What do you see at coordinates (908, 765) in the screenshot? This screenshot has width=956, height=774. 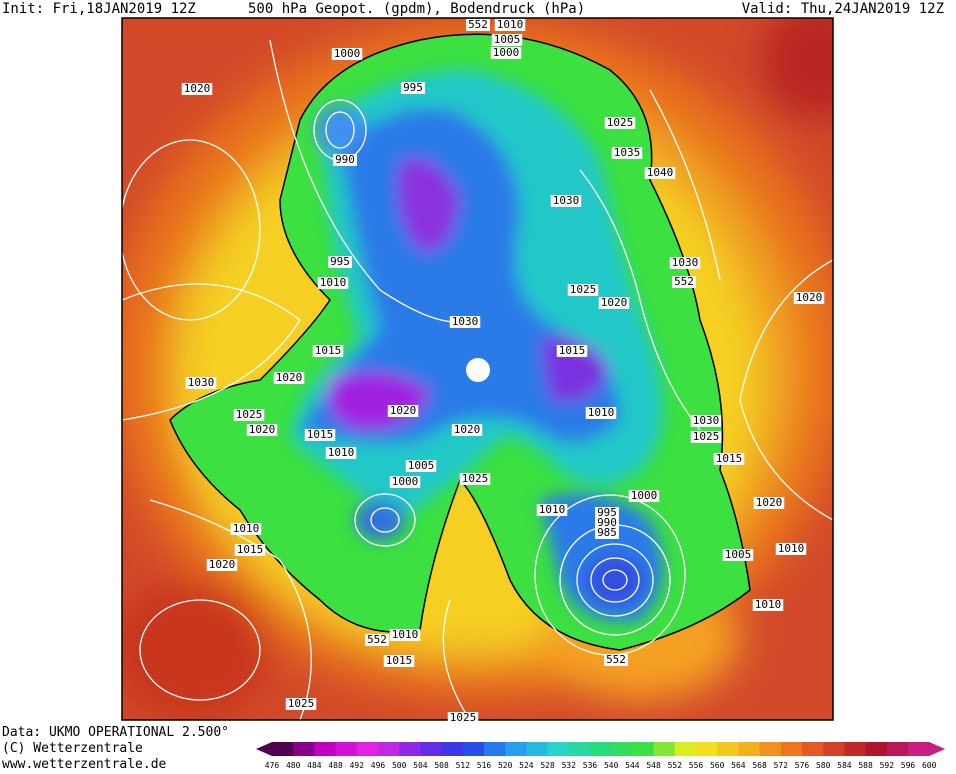 I see `colorbar-label: 596` at bounding box center [908, 765].